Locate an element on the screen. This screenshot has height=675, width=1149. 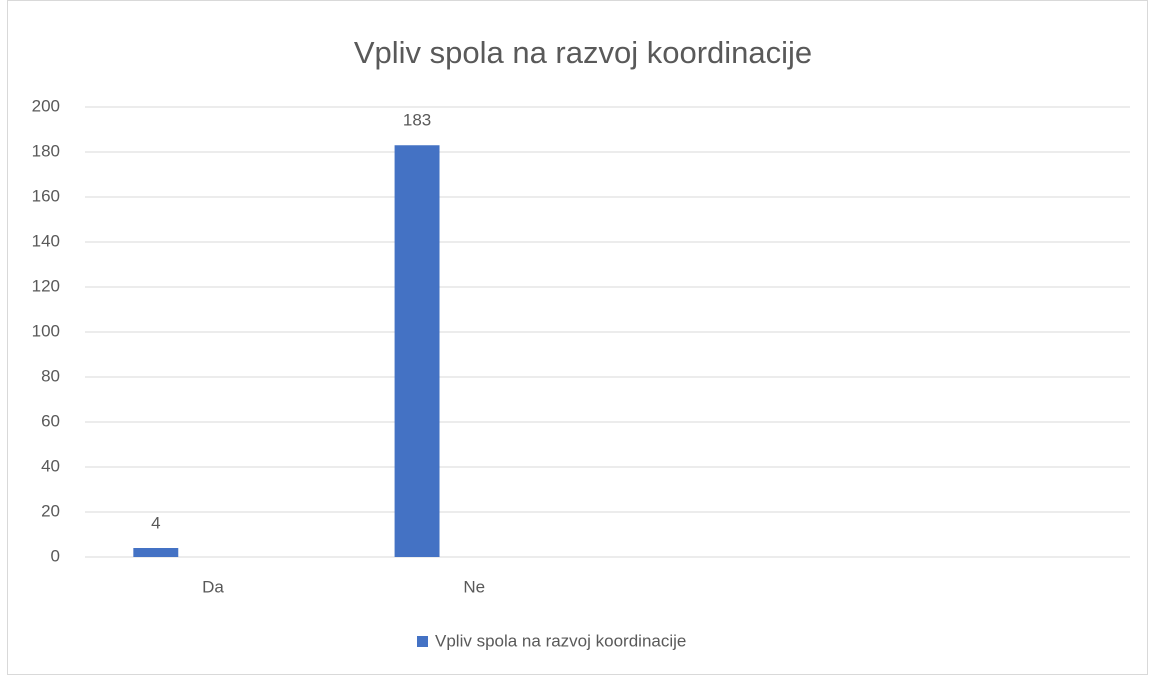
y-tick-label: 120 is located at coordinates (46, 285).